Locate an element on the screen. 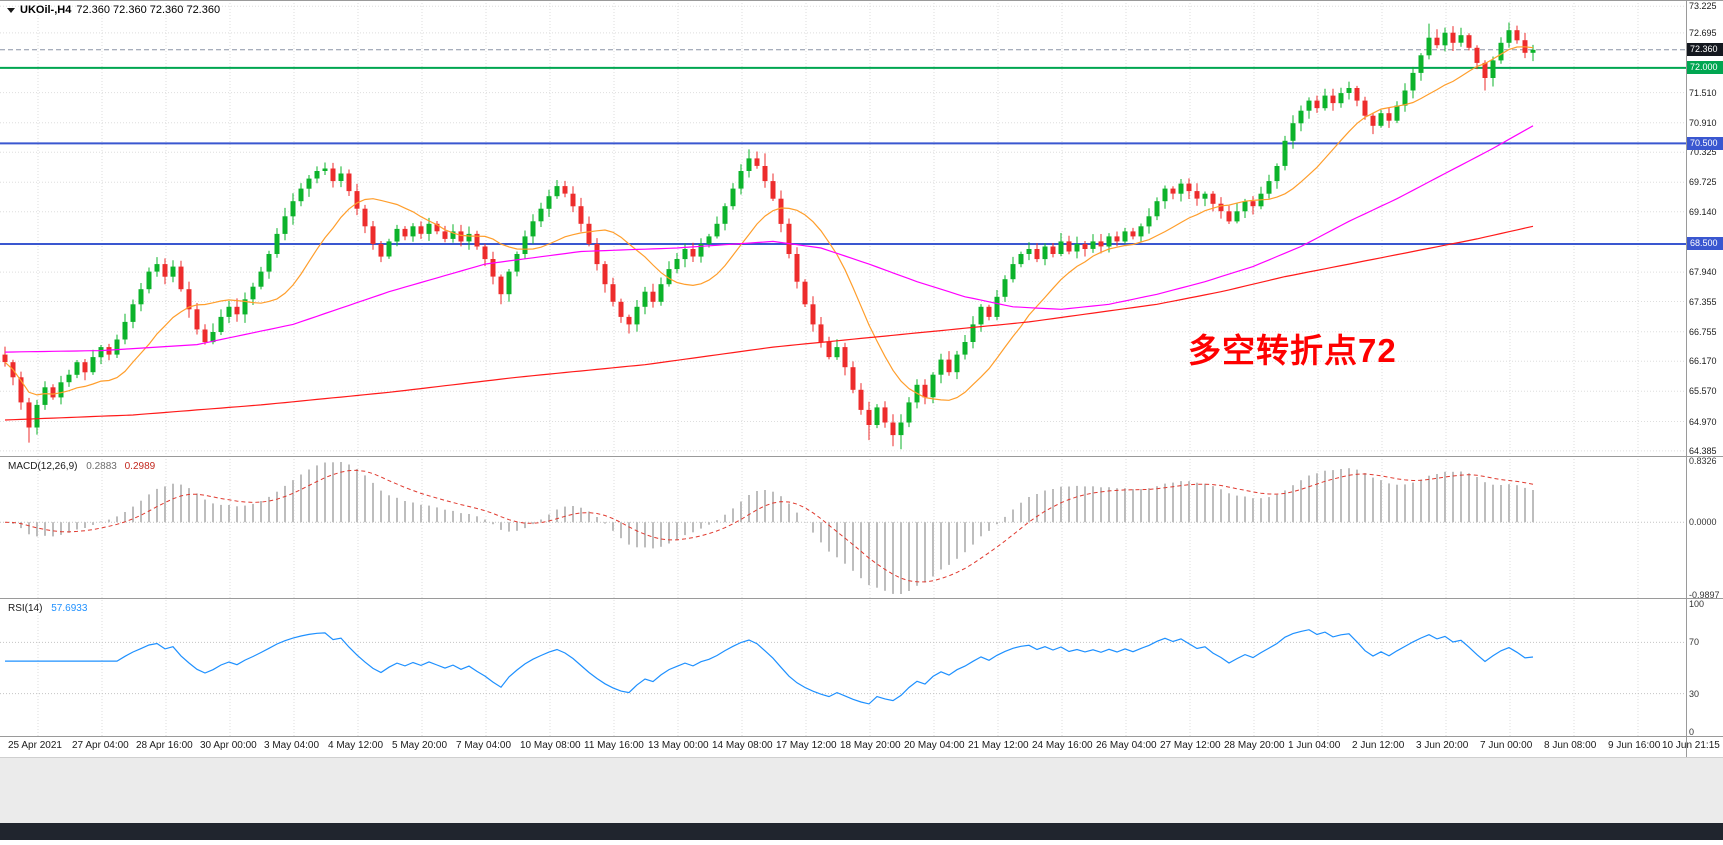 The image size is (1723, 845). time-axis-label: 30 Apr 00:00 is located at coordinates (228, 745).